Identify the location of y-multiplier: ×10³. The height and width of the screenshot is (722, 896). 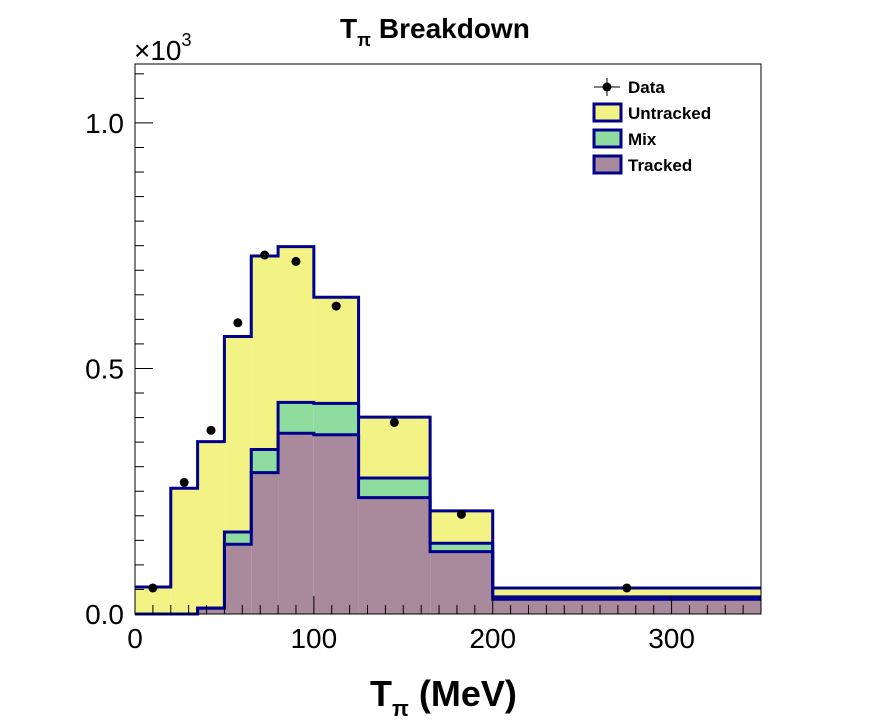
(163, 48).